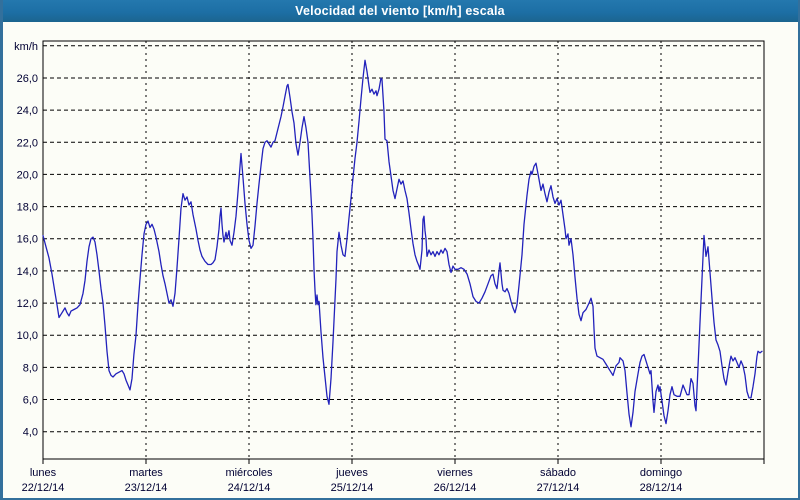  Describe the element at coordinates (27, 143) in the screenshot. I see `y-tick-label: 22,0` at that location.